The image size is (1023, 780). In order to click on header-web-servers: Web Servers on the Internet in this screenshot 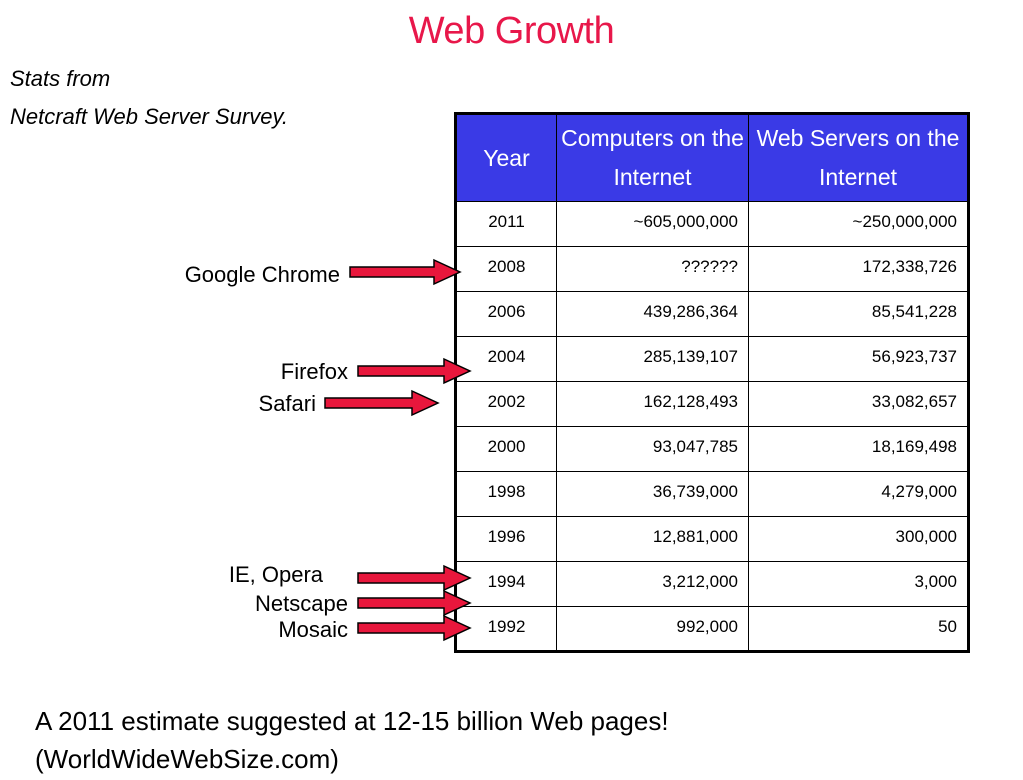, I will do `click(858, 157)`.